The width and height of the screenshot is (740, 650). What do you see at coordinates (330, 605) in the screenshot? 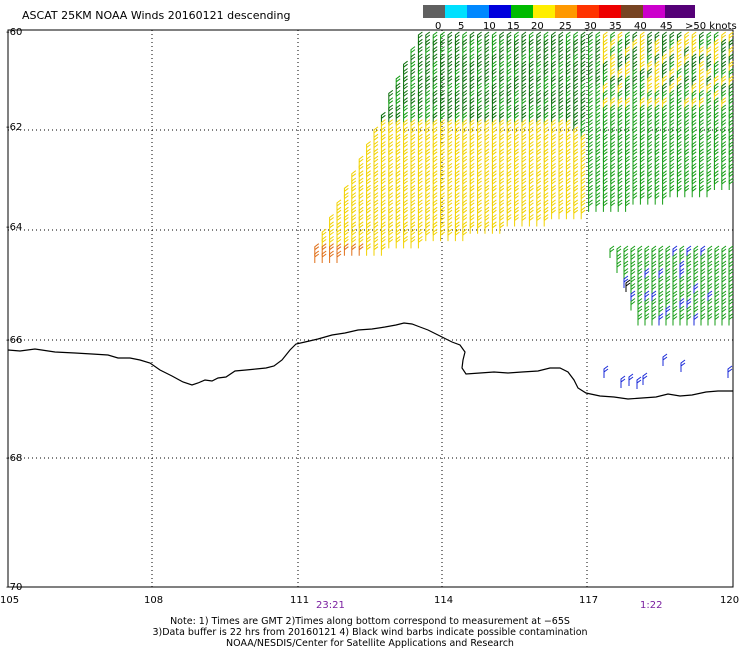
I see `pass-time-1: 23:21` at bounding box center [330, 605].